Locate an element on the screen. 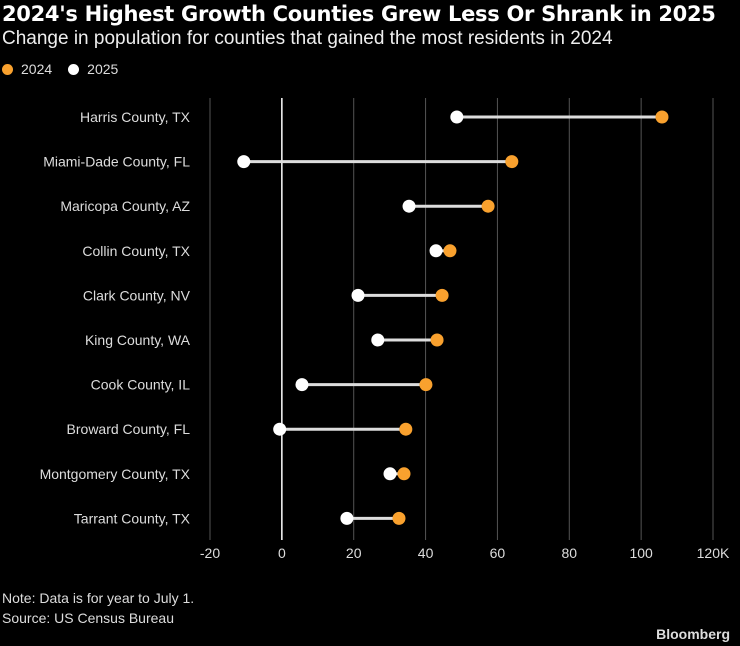 This screenshot has width=740, height=646. category-label: Broward County, FL is located at coordinates (129, 429).